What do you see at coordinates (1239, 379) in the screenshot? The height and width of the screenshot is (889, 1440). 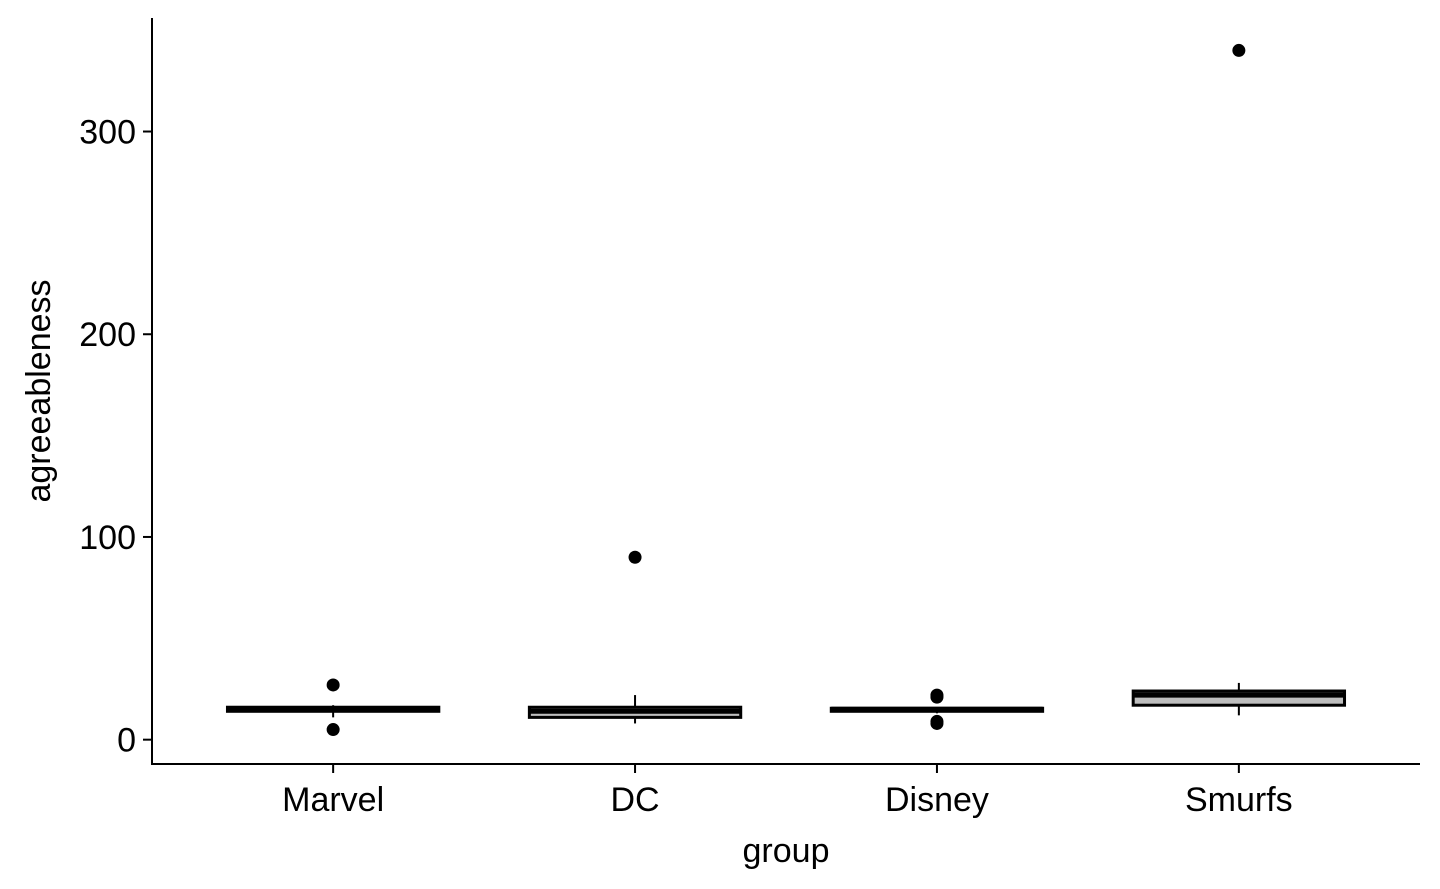 I see `box-smurfs` at bounding box center [1239, 379].